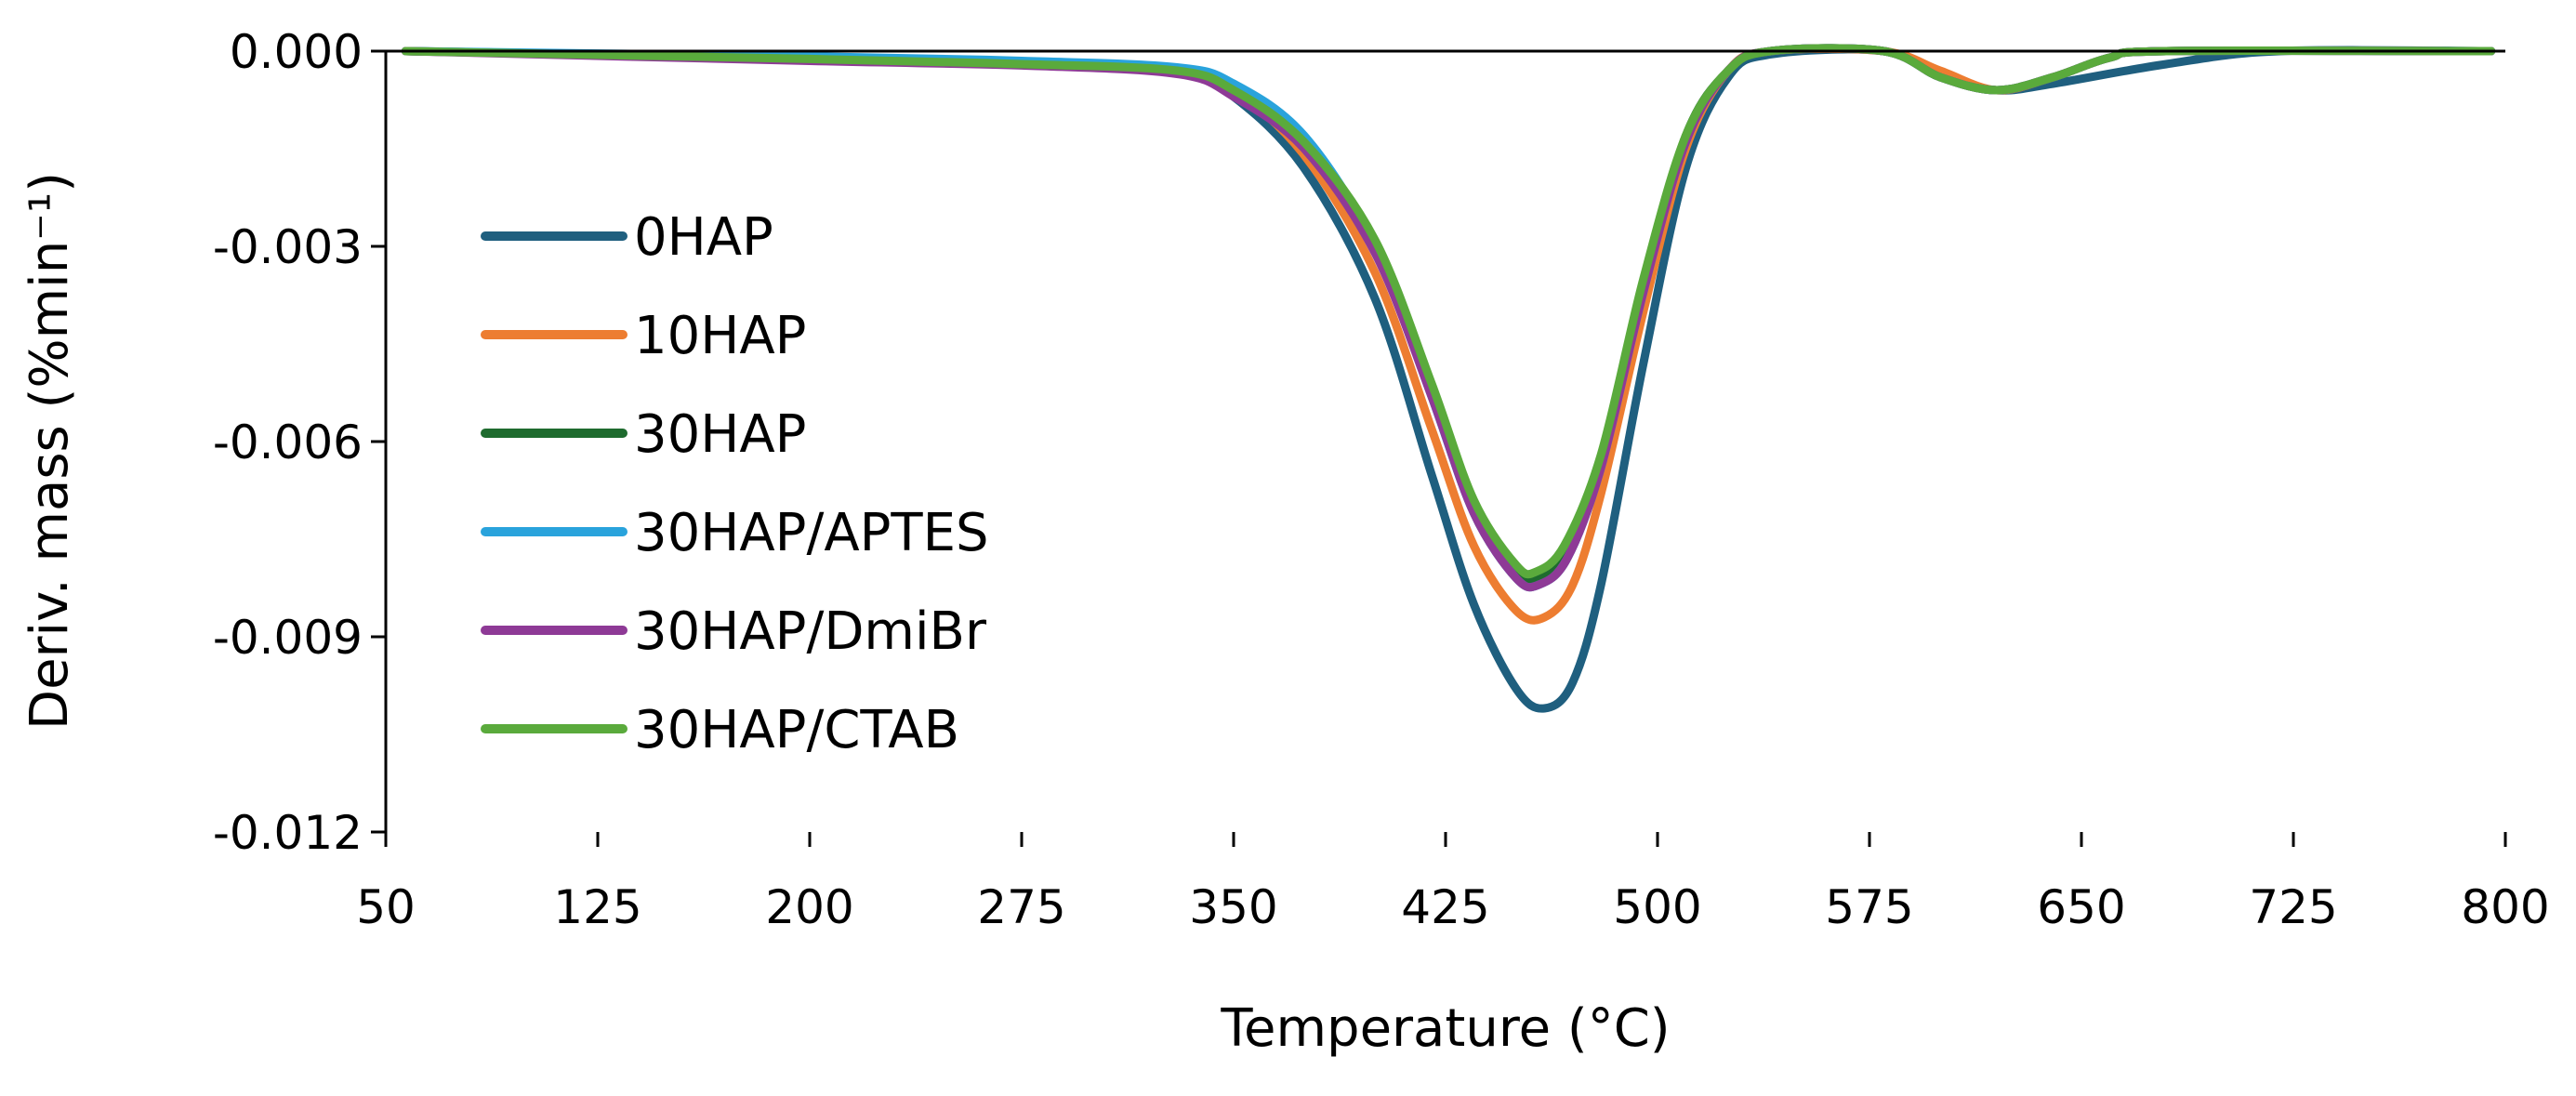 Image resolution: width=2576 pixels, height=1096 pixels. What do you see at coordinates (2505, 907) in the screenshot?
I see `x-tick-label: 800` at bounding box center [2505, 907].